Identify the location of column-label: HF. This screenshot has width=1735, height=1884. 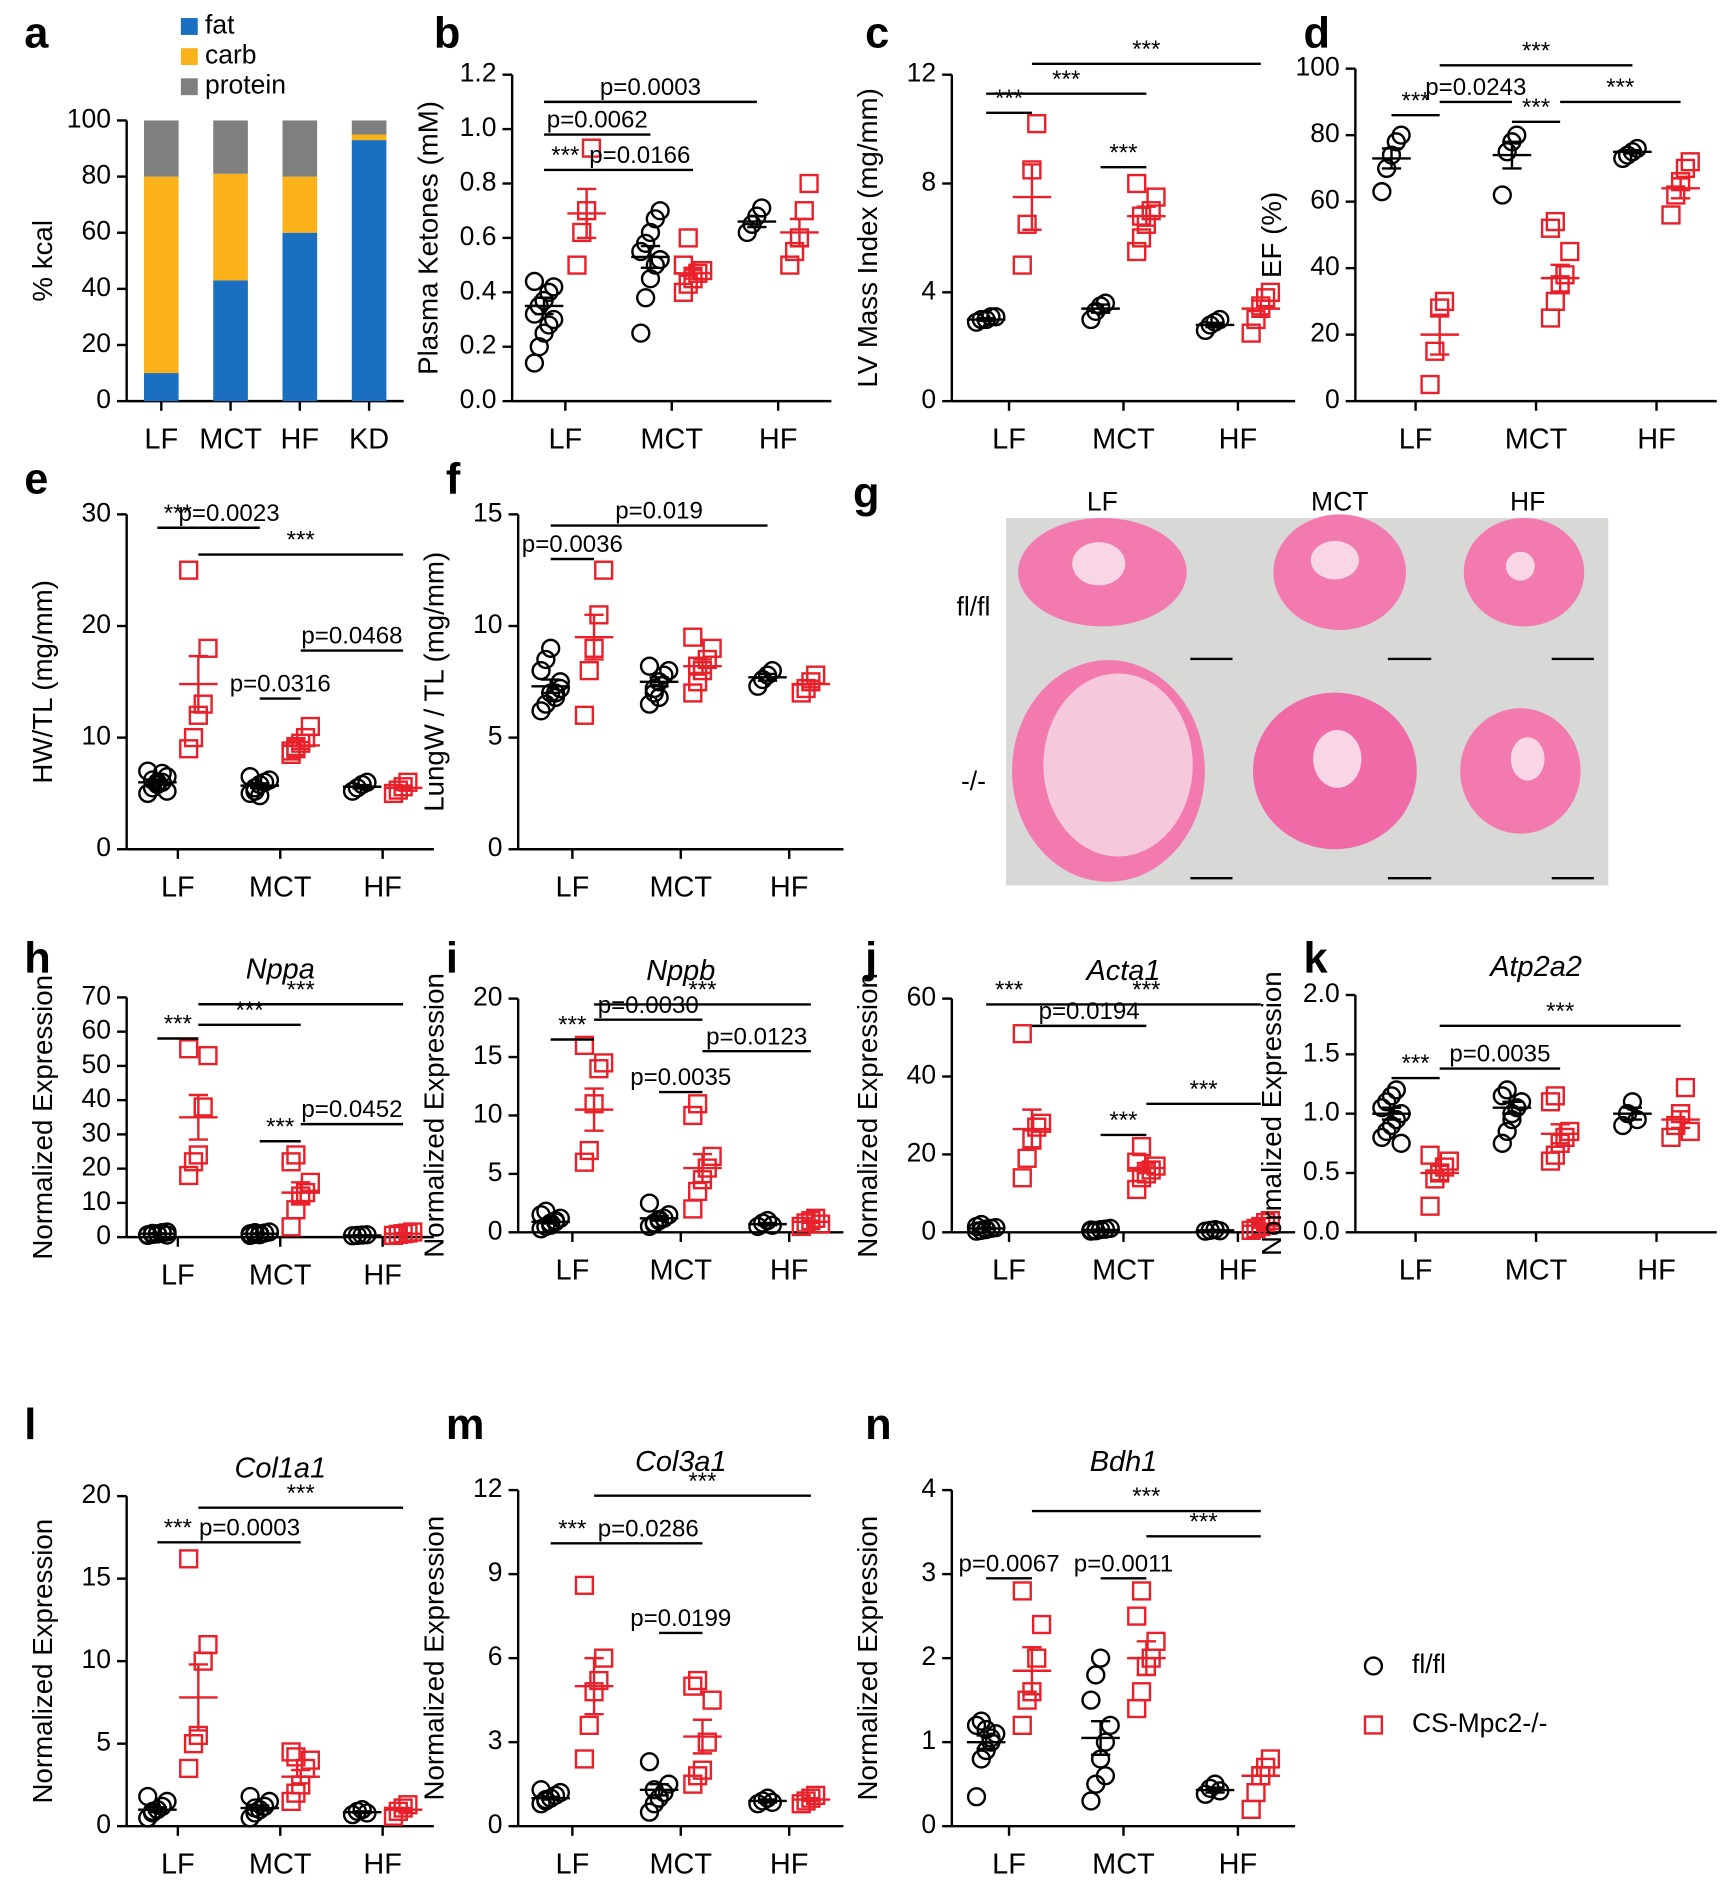
(1527, 502).